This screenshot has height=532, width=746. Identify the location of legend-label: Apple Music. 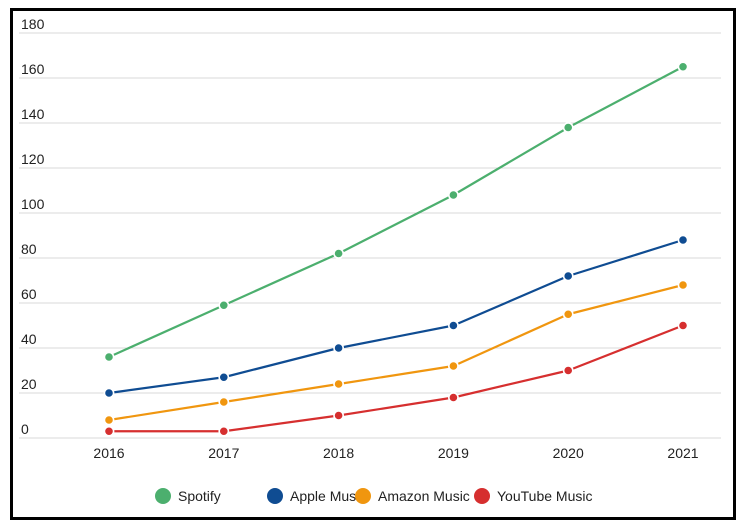
(328, 496).